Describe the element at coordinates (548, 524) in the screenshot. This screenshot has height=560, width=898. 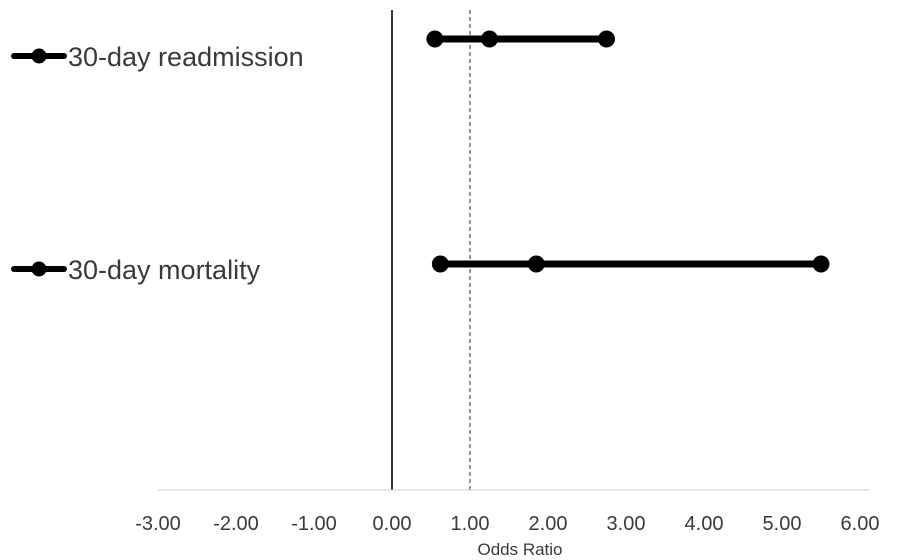
I see `x-tick-label: 2.00` at that location.